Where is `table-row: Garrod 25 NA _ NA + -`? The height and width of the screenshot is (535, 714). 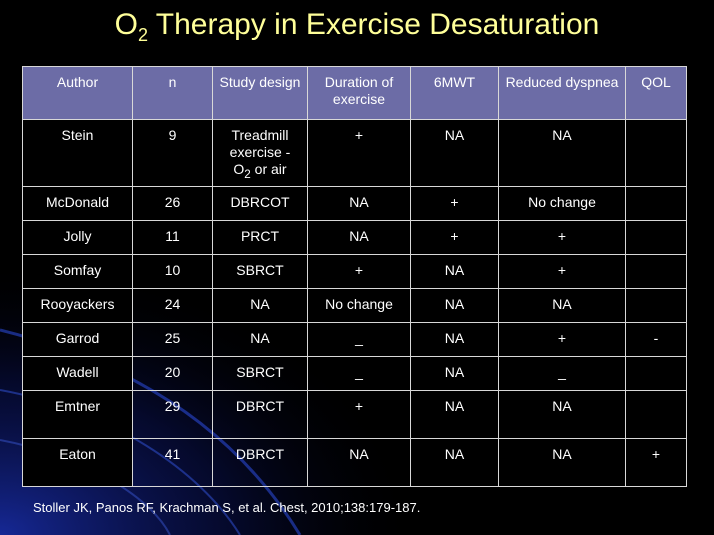 table-row: Garrod 25 NA _ NA + - is located at coordinates (354, 339).